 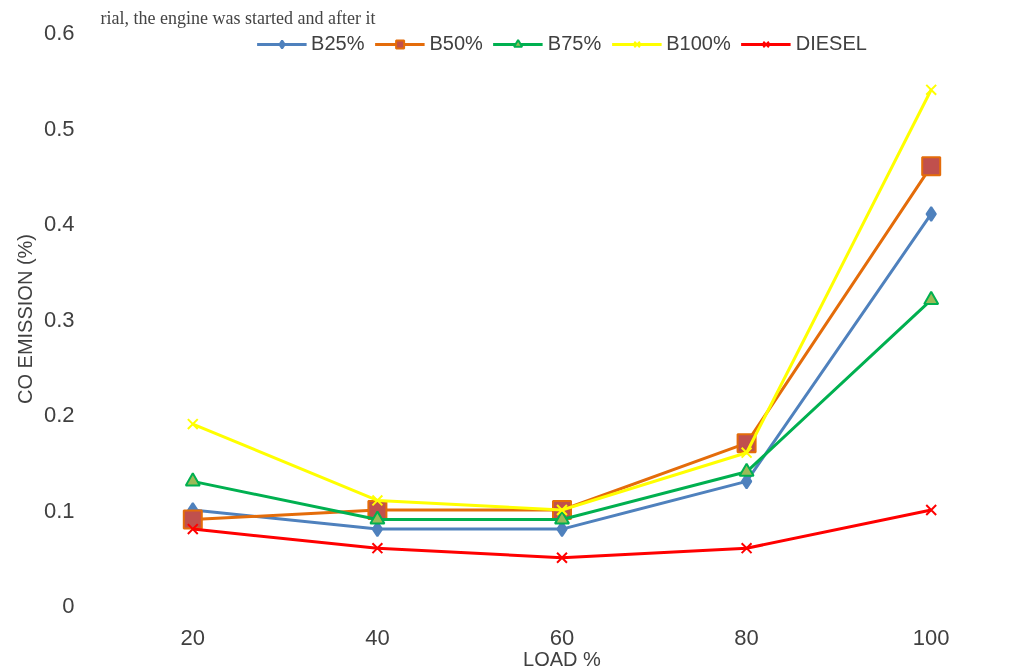 What do you see at coordinates (746, 637) in the screenshot?
I see `x-tick-label: 80` at bounding box center [746, 637].